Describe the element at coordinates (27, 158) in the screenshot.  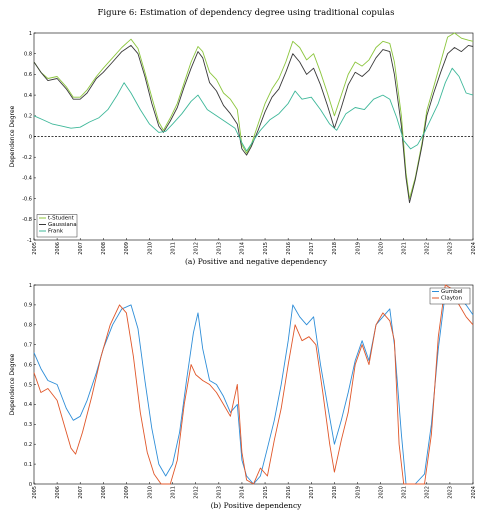
I see `y-tick-label: -0.2` at that location.